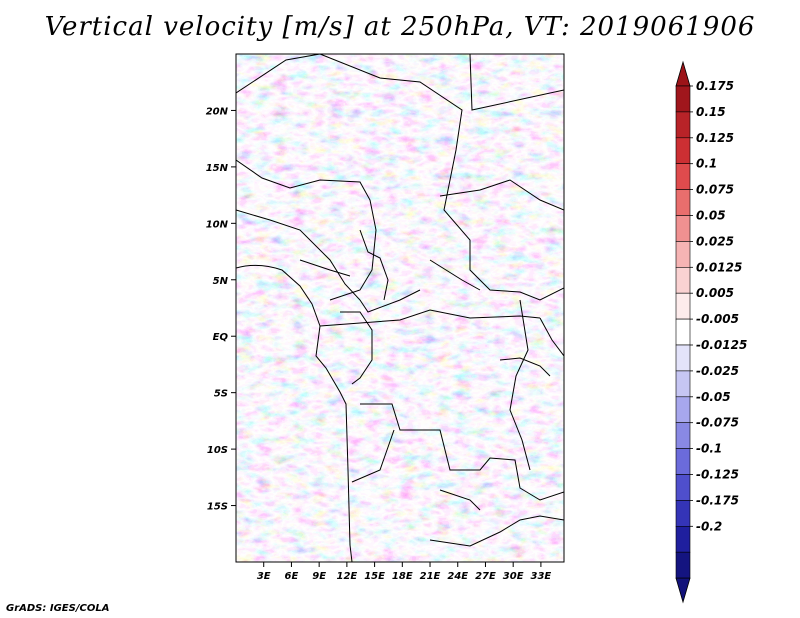 The width and height of the screenshot is (800, 618). I want to click on colorbar-label: -0.005, so click(717, 319).